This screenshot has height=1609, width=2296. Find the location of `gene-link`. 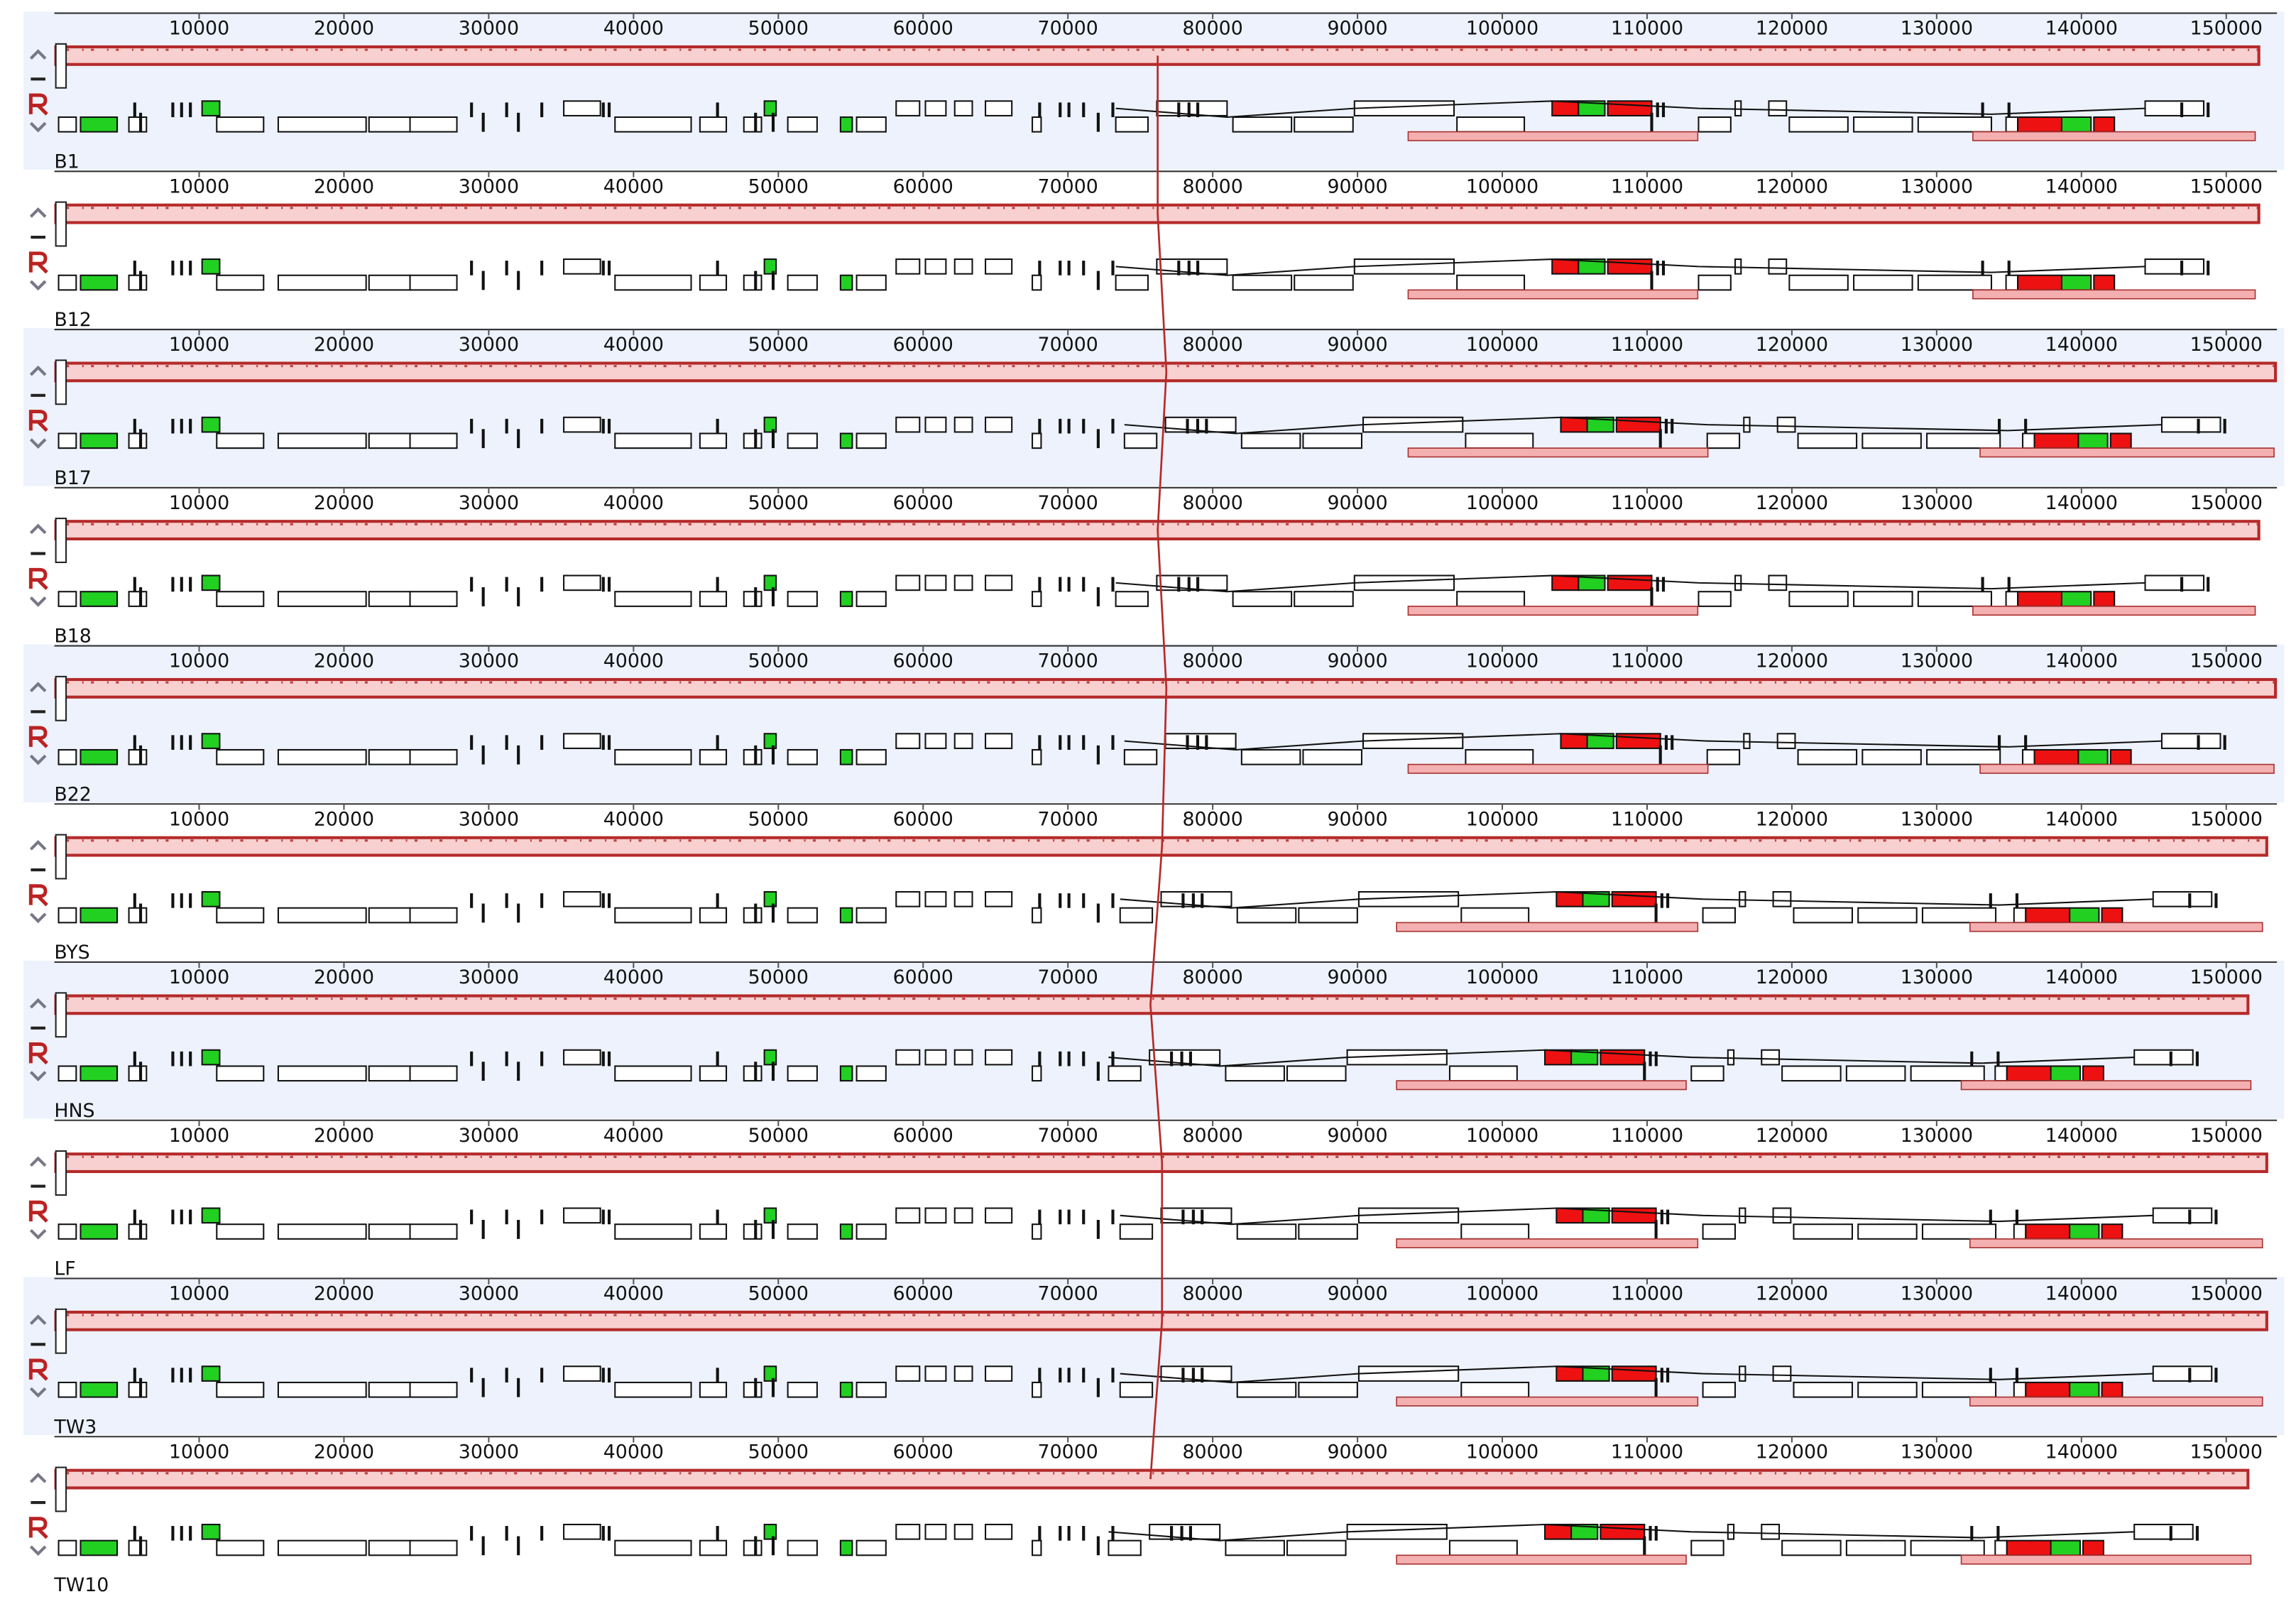

gene-link is located at coordinates (1630, 583).